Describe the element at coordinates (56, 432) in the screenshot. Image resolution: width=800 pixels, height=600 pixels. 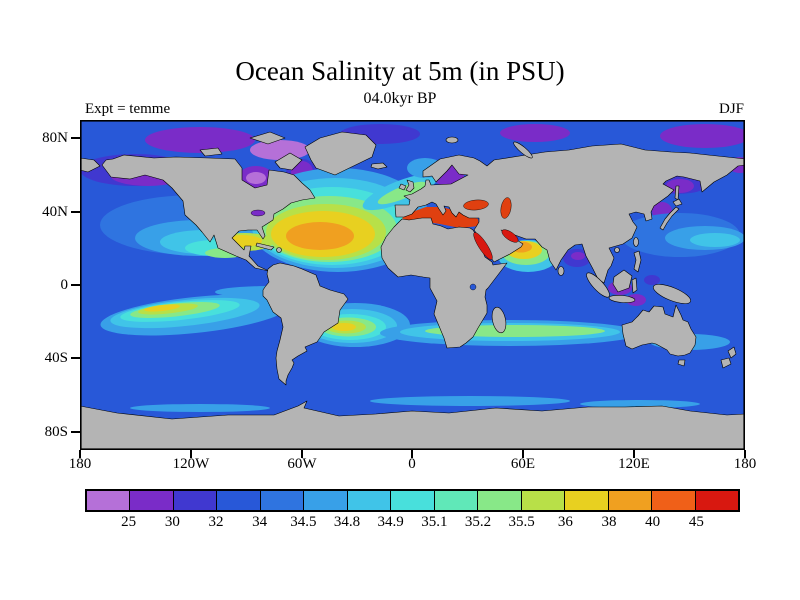
I see `y-axis-label: 80S` at that location.